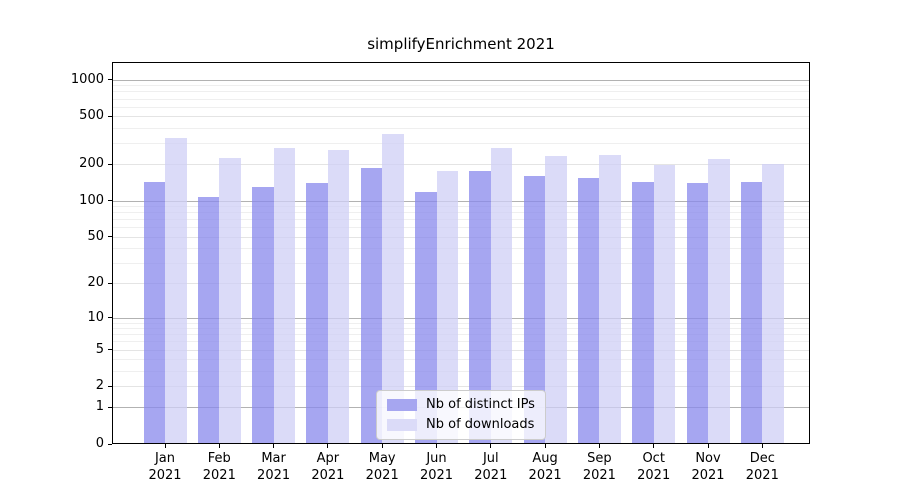 The image size is (900, 500). What do you see at coordinates (708, 467) in the screenshot?
I see `x-tick-label: Nov 2021` at bounding box center [708, 467].